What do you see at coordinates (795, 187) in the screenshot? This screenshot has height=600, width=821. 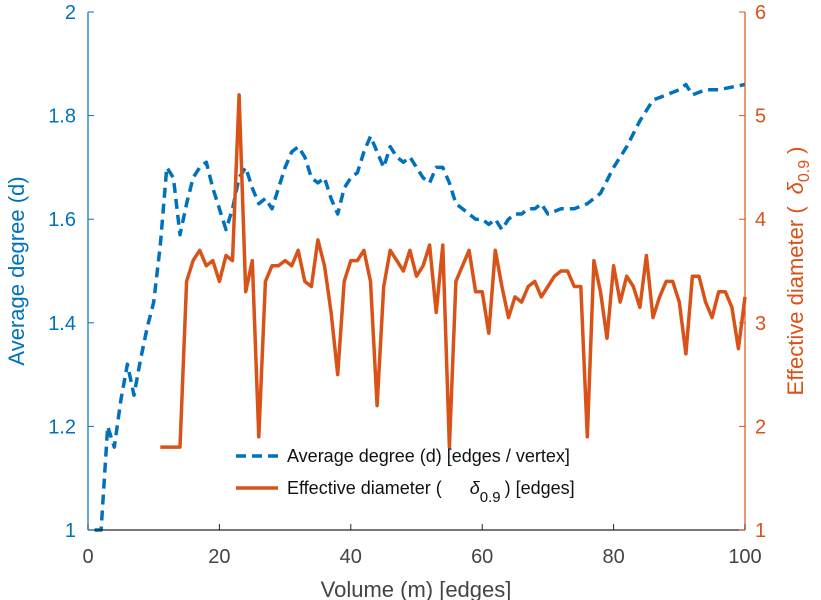 I see `right-label-symbol: δ` at bounding box center [795, 187].